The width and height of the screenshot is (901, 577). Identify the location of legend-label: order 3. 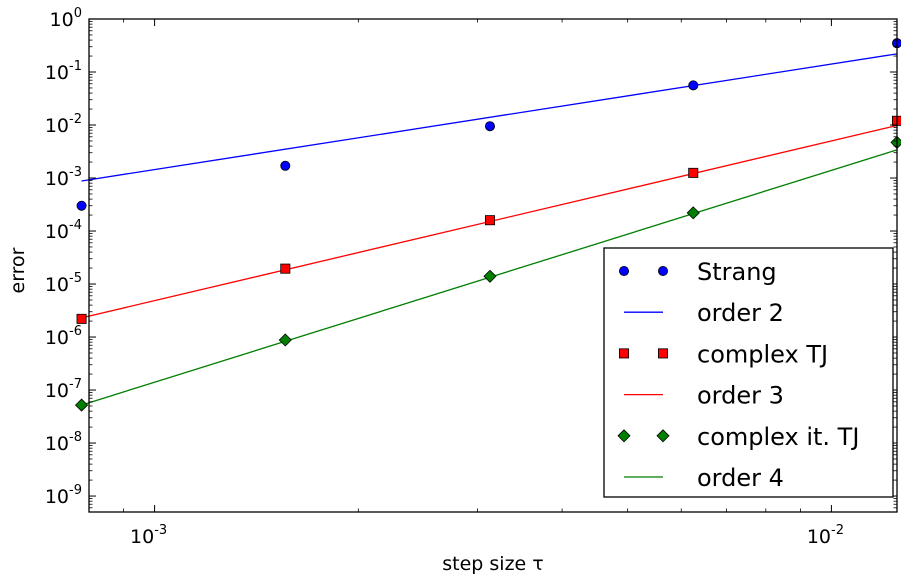
(740, 396).